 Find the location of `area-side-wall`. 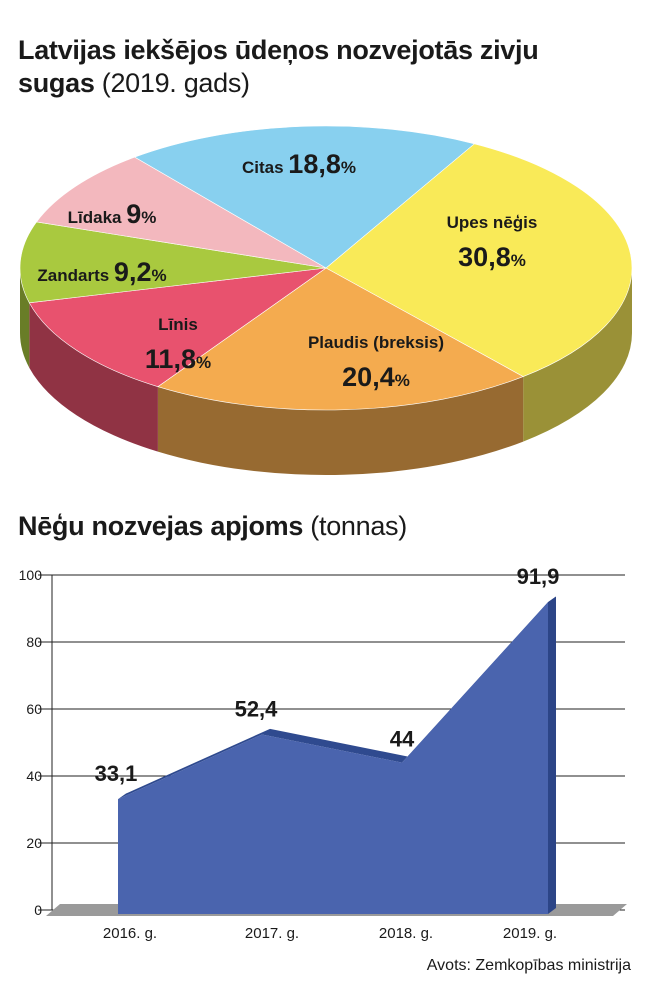

area-side-wall is located at coordinates (552, 755).